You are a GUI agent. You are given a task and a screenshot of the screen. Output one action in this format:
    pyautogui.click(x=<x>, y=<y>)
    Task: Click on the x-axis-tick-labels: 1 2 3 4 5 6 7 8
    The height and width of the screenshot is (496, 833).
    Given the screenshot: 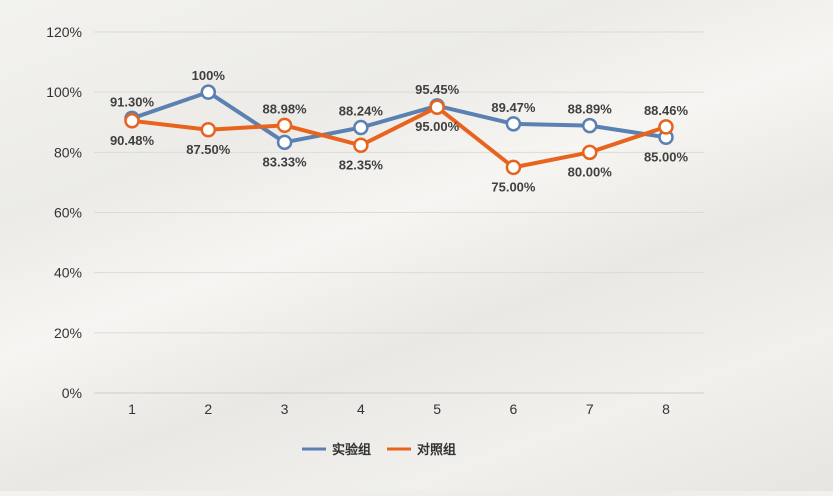 What is the action you would take?
    pyautogui.click(x=399, y=409)
    